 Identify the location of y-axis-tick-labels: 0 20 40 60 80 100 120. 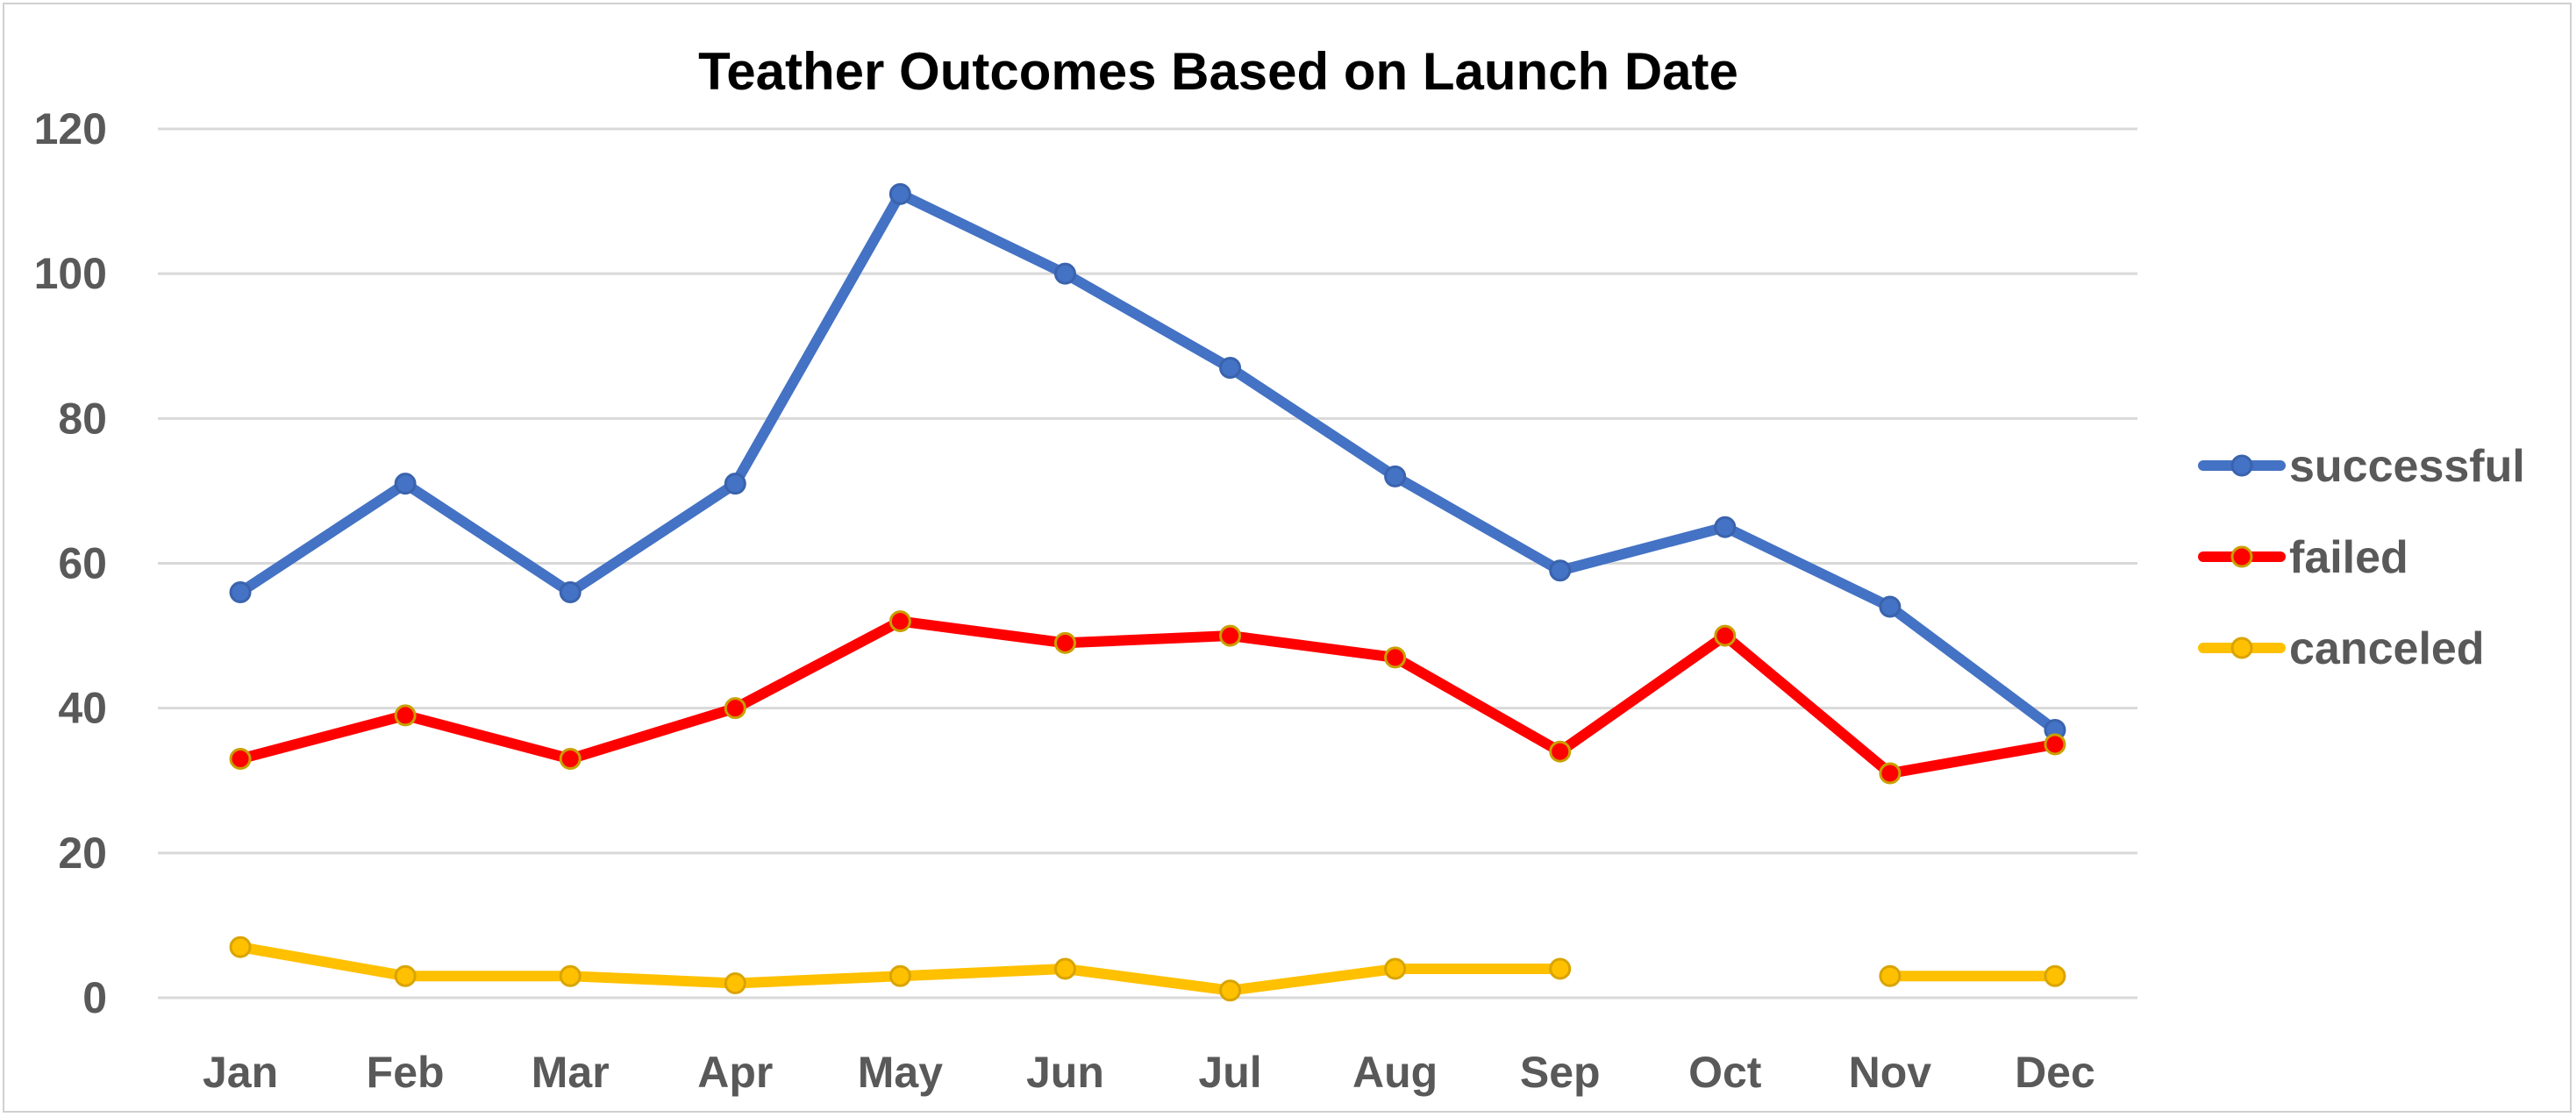
(71, 563).